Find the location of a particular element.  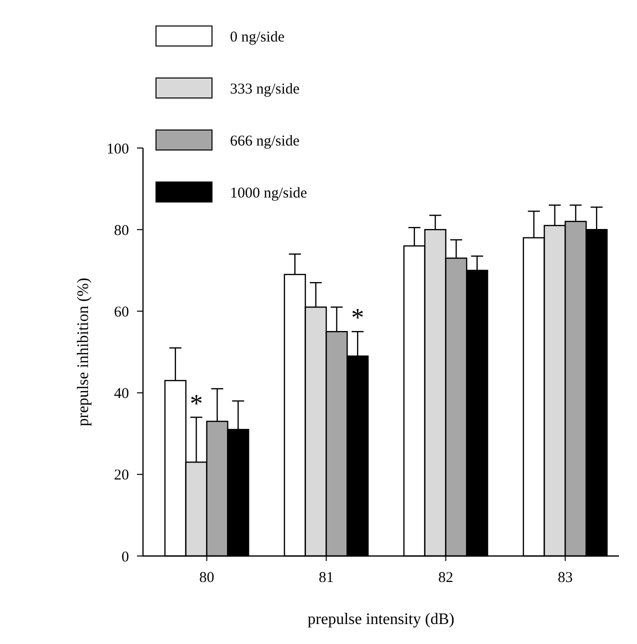

legend-label: 666 ng/side is located at coordinates (265, 141).